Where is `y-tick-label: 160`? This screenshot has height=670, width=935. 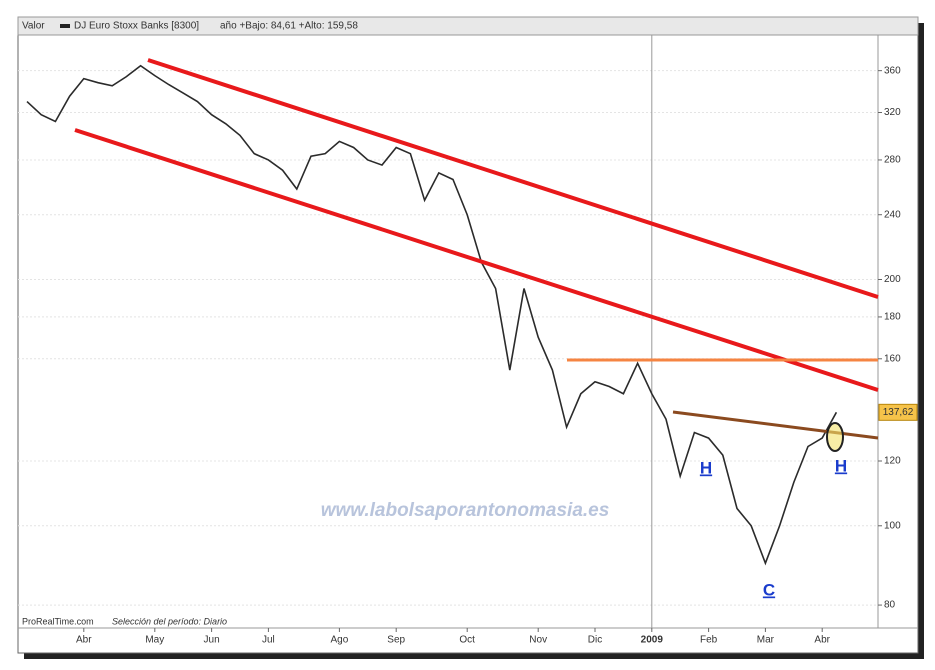 y-tick-label: 160 is located at coordinates (892, 358).